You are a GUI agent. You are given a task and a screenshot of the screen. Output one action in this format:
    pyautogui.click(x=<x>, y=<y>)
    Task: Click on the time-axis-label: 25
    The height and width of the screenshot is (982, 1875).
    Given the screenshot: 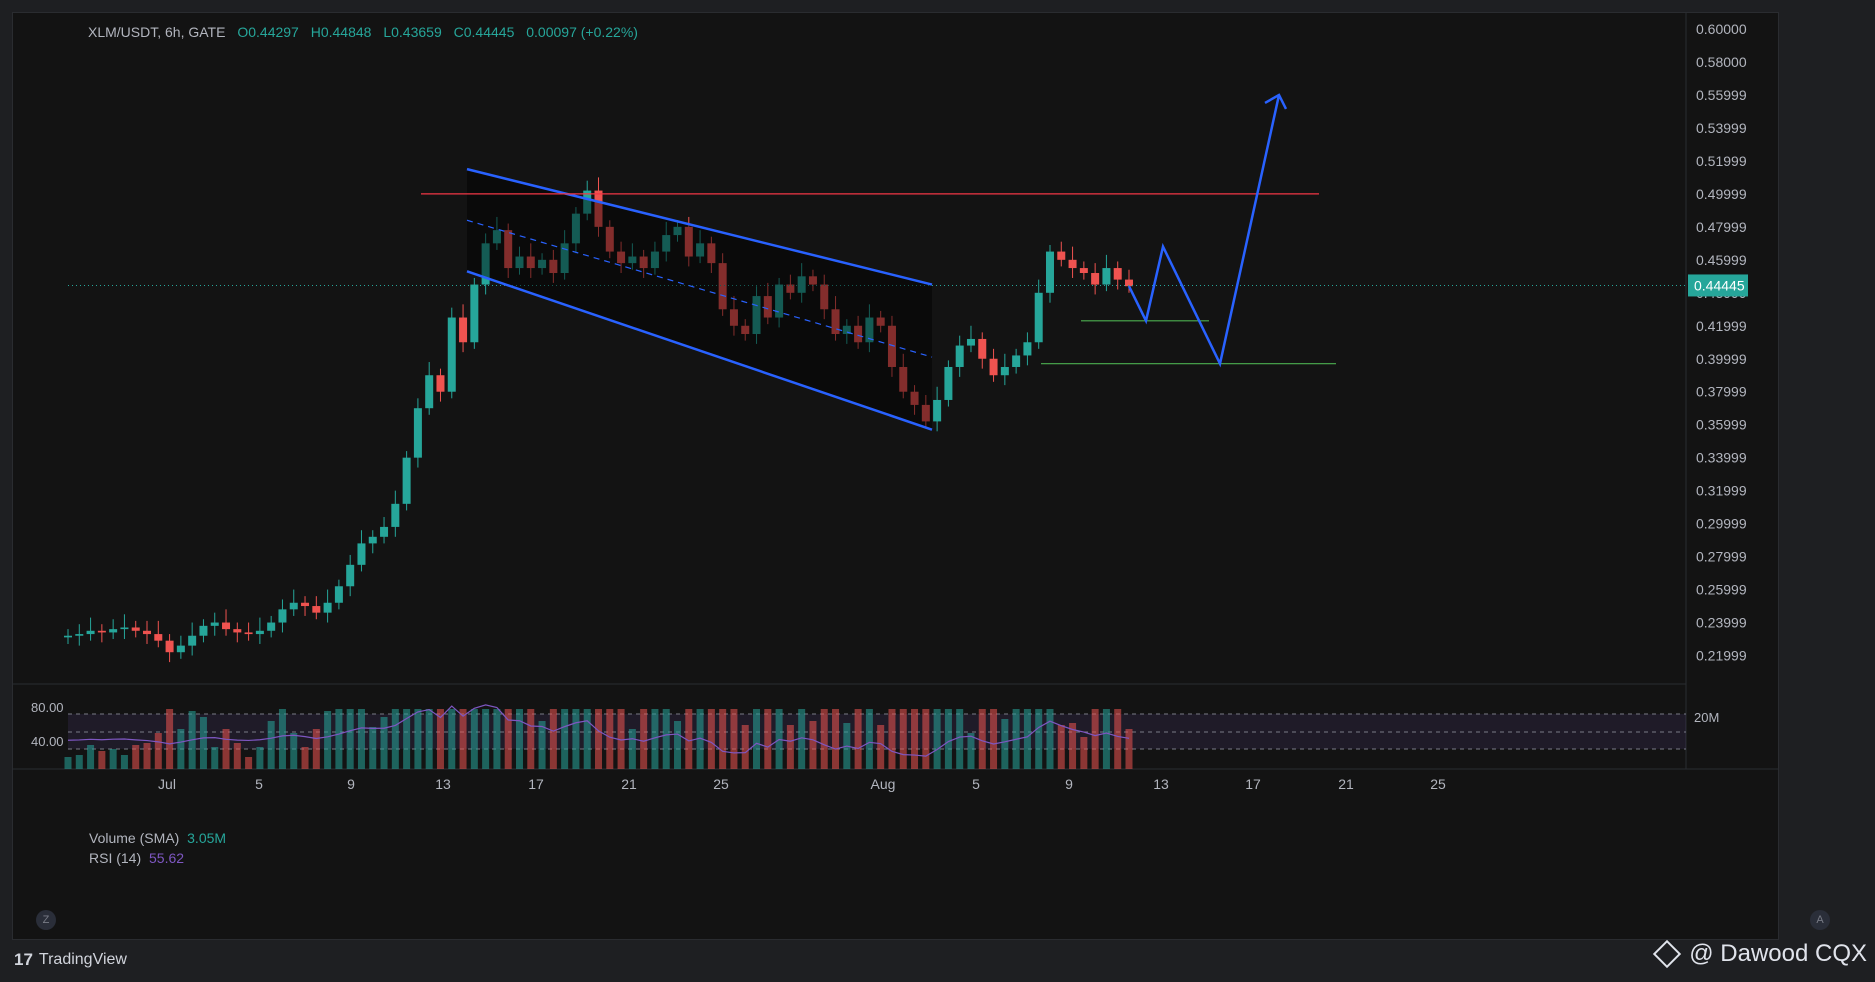 What is the action you would take?
    pyautogui.click(x=721, y=784)
    